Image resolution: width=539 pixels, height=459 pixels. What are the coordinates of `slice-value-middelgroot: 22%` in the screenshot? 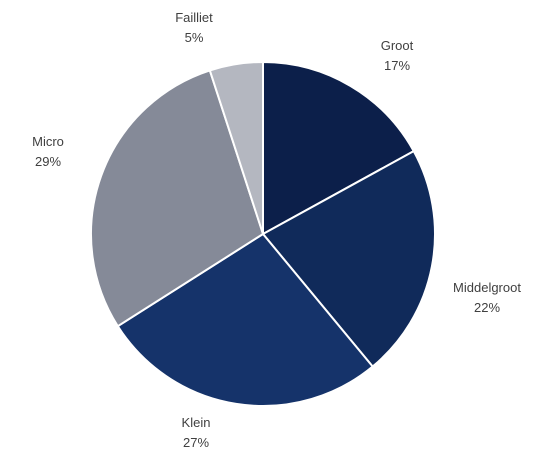 It's located at (487, 307).